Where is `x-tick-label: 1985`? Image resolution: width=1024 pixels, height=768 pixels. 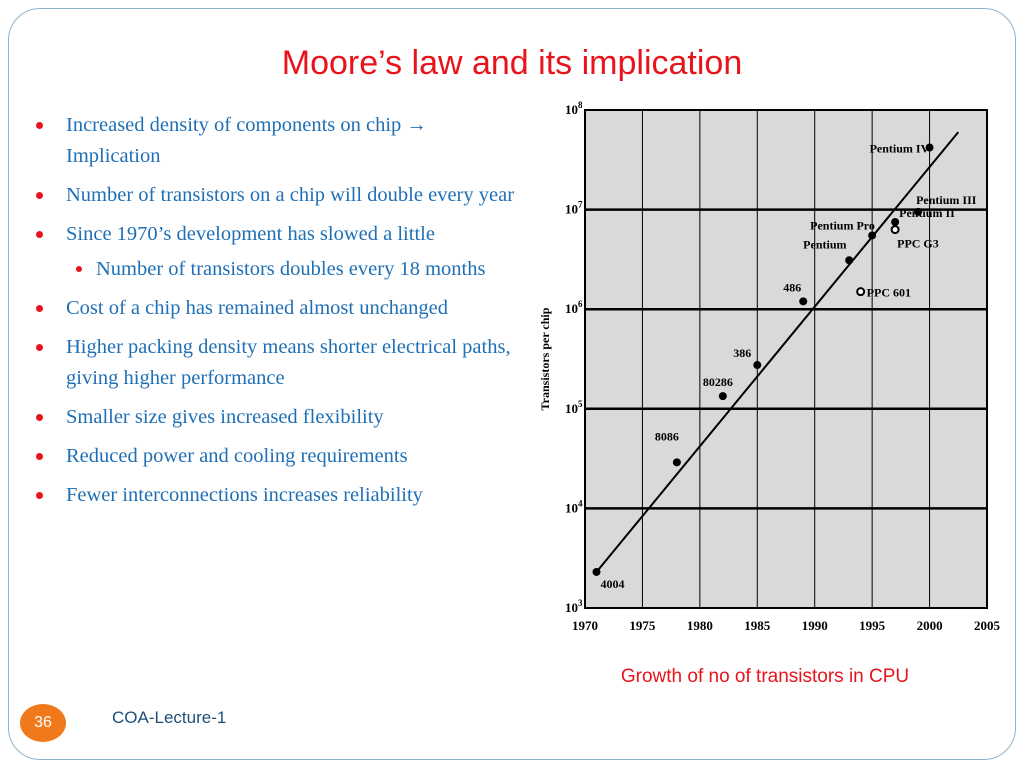
x-tick-label: 1985 is located at coordinates (757, 625).